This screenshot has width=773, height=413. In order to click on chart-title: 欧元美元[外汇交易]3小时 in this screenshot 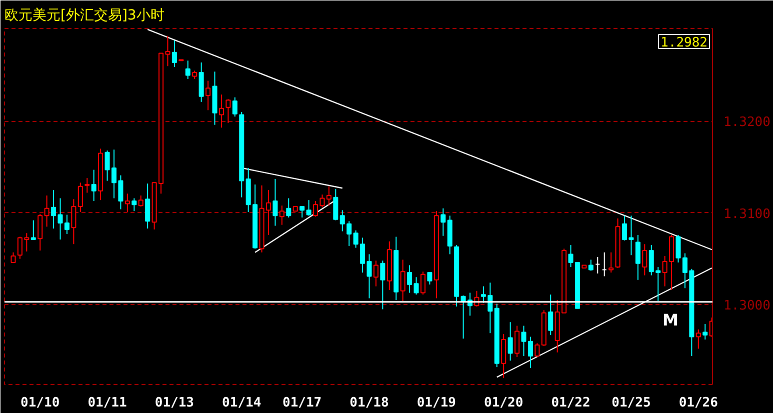, I will do `click(84, 16)`.